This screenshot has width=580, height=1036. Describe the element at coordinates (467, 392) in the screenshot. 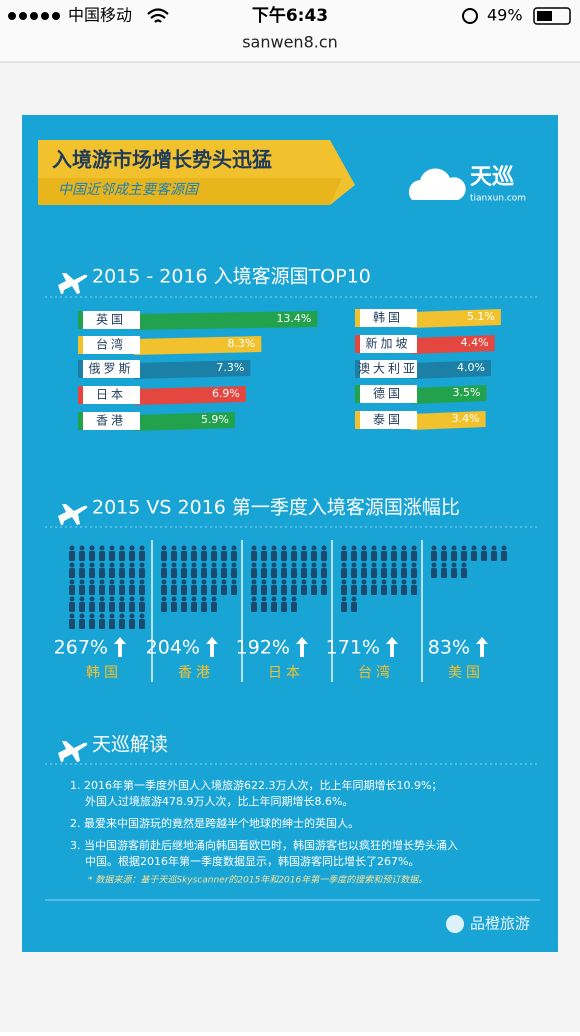

I see `value-label: 3.5%` at that location.